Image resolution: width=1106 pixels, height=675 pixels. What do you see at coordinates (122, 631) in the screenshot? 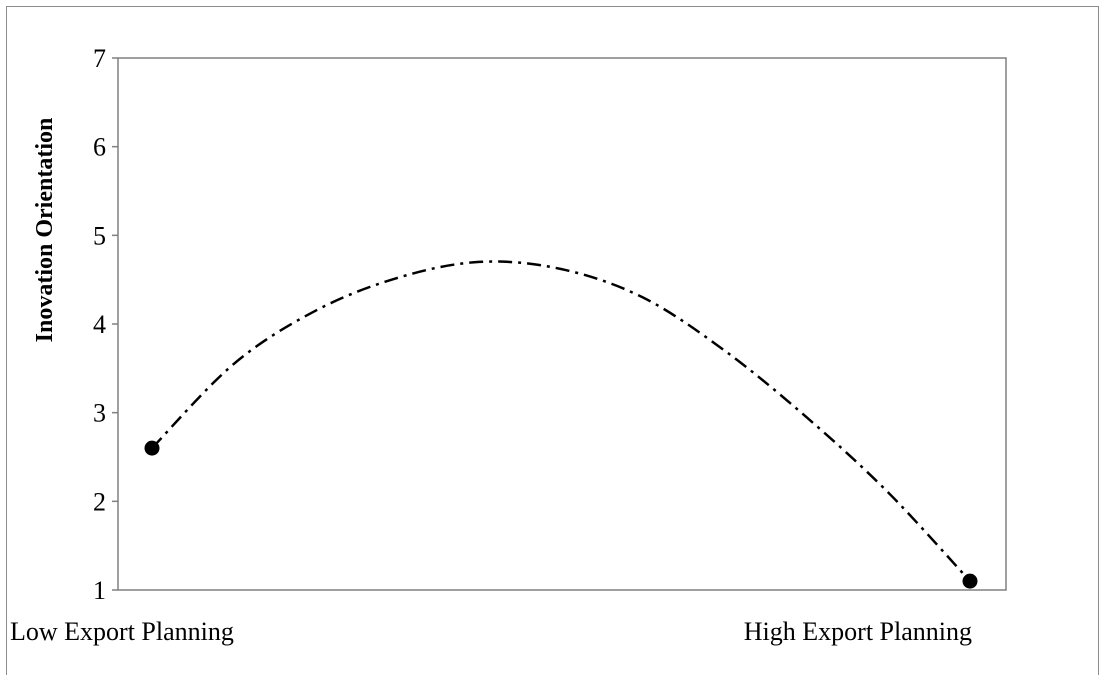
I see `x-category-low: Low Export Planning` at bounding box center [122, 631].